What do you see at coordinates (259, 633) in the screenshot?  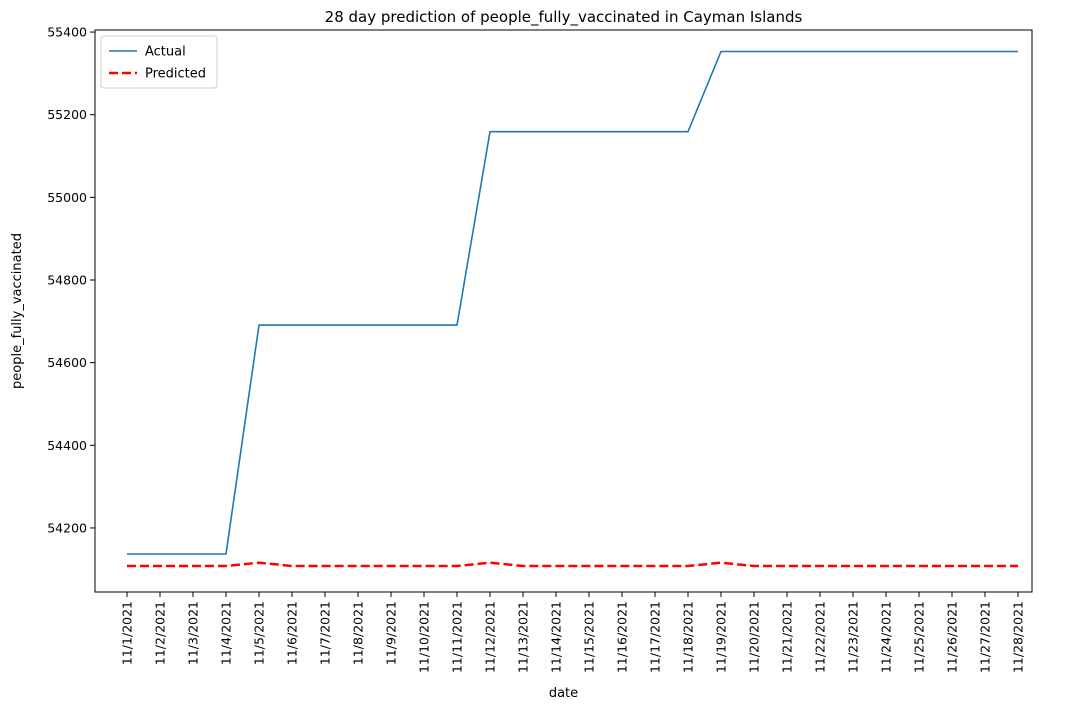 I see `x-tick-label: 11/5/2021` at bounding box center [259, 633].